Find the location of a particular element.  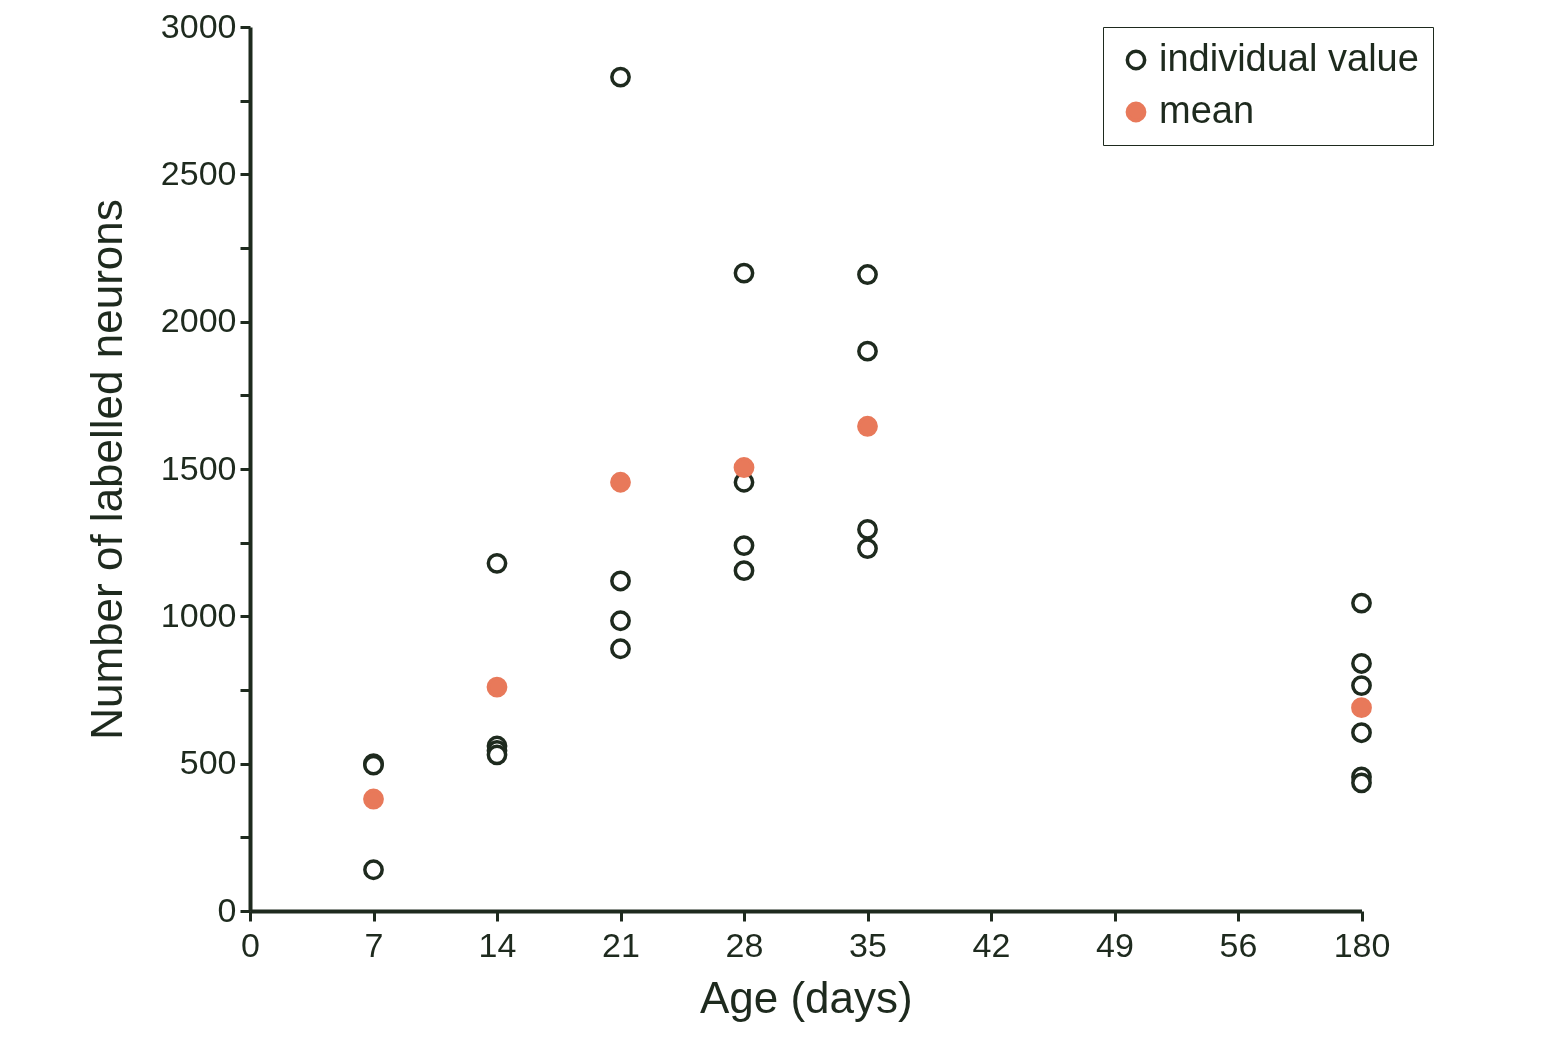

legend-label: mean is located at coordinates (1207, 110).